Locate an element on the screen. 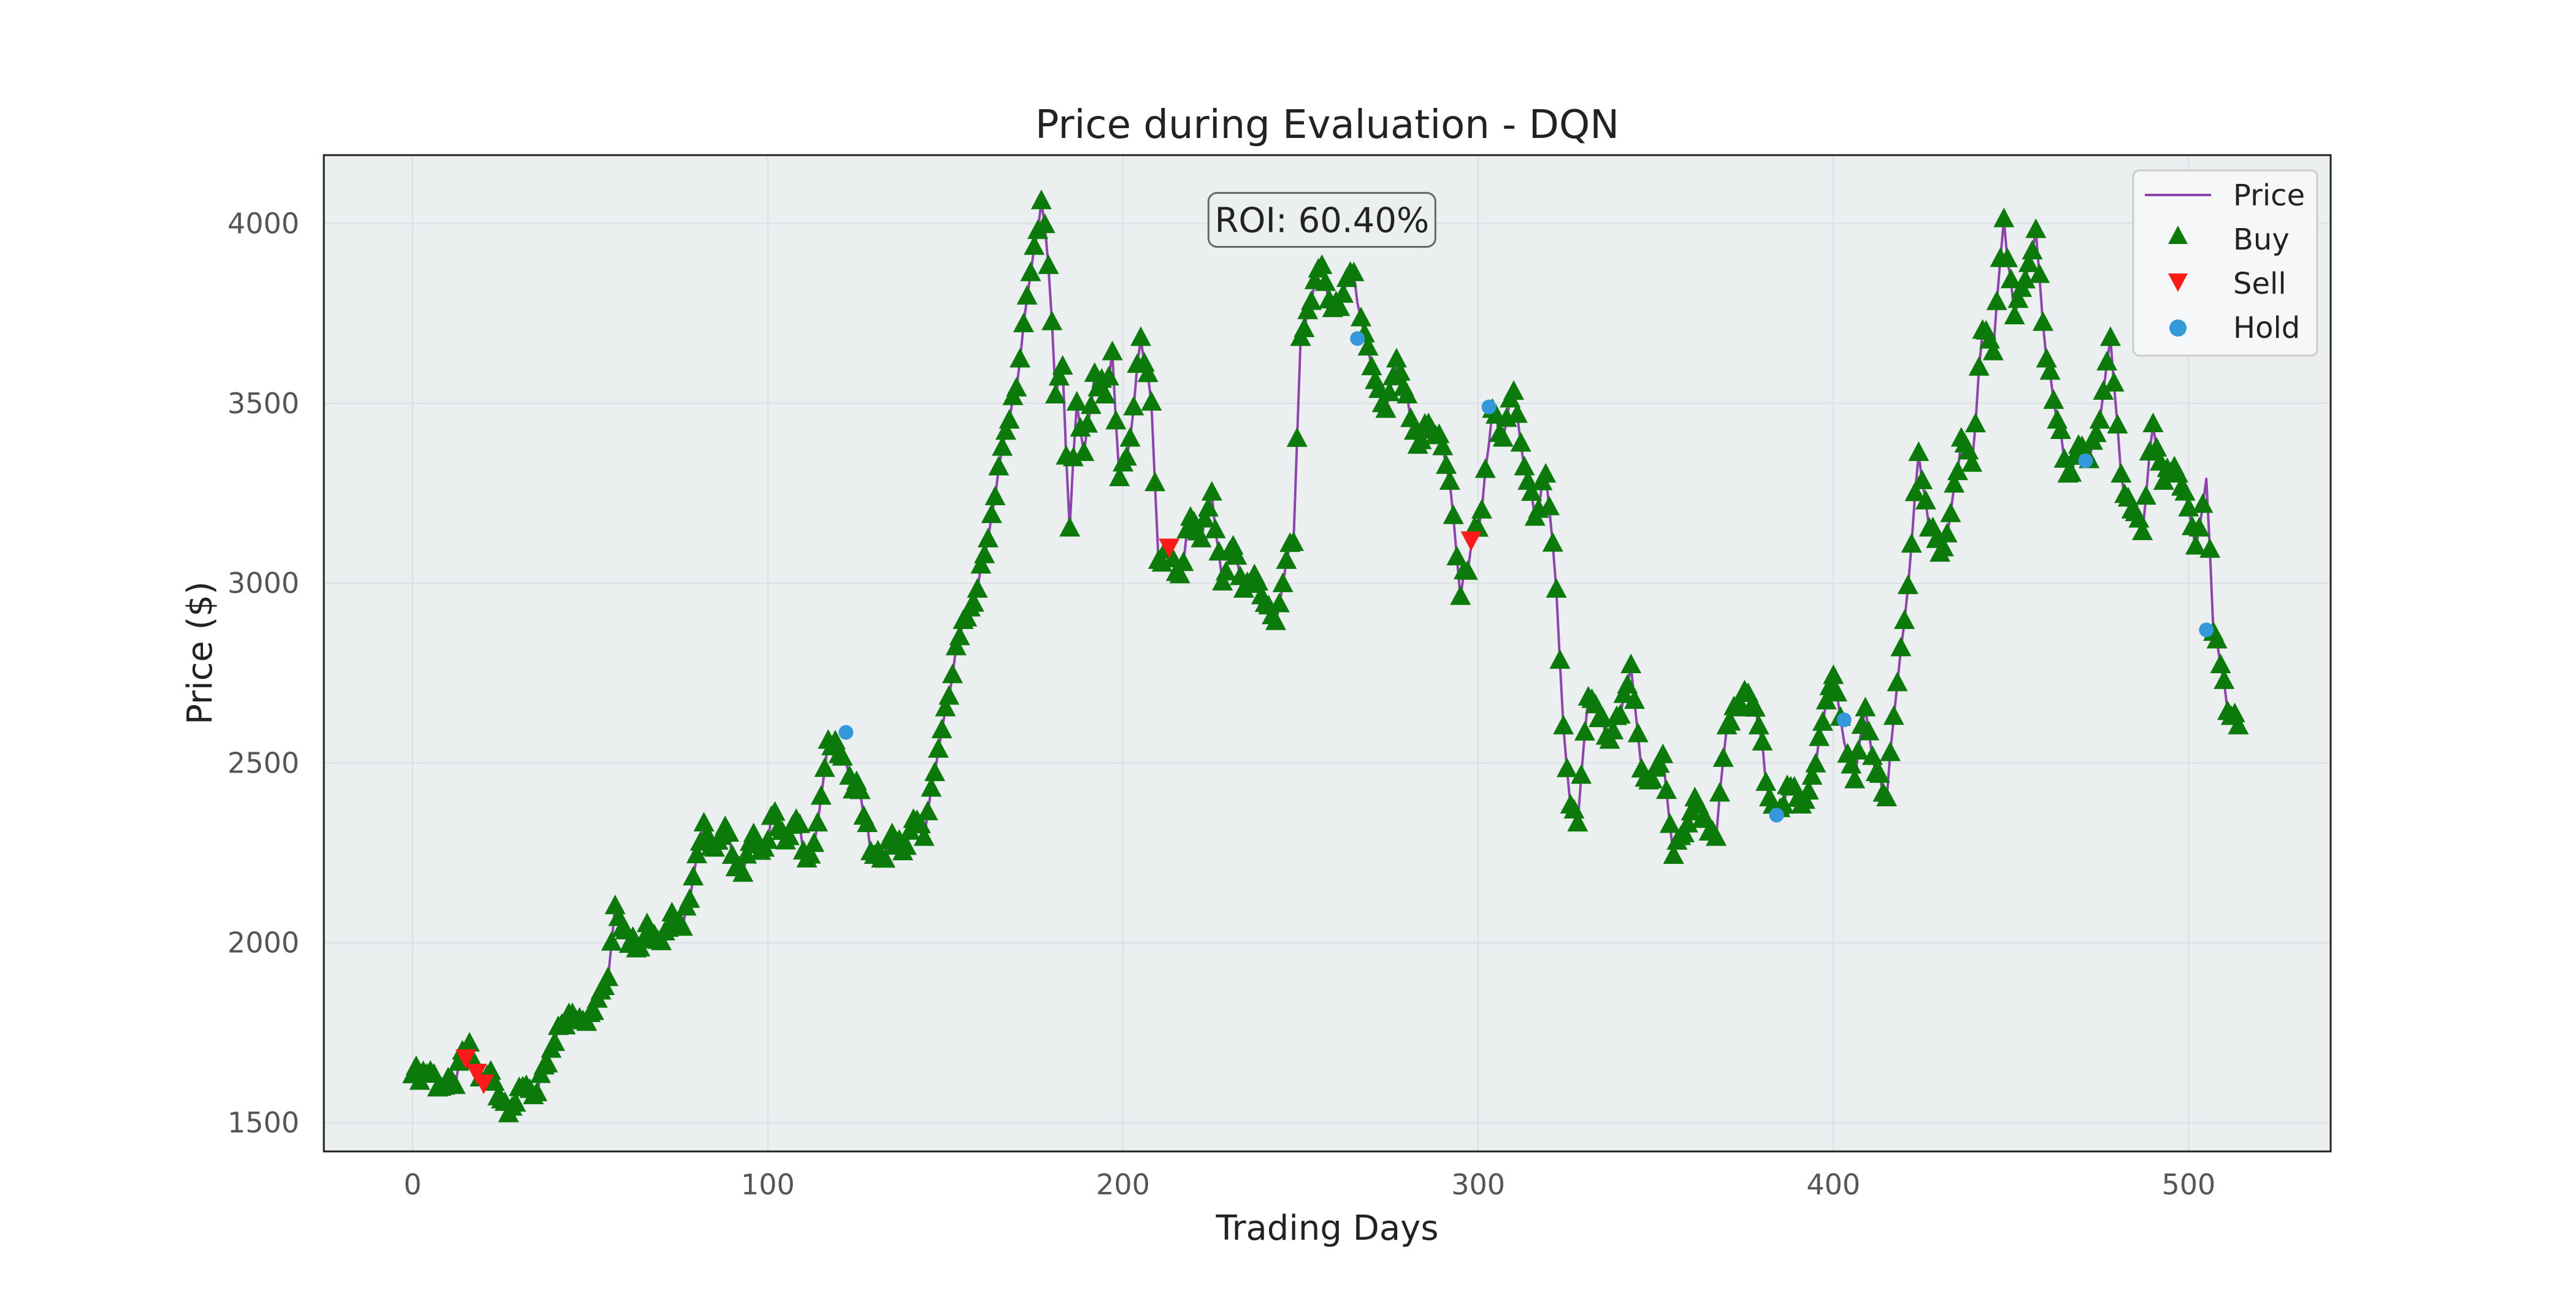  roi-annotation: ROI: 60.40% is located at coordinates (1321, 220).